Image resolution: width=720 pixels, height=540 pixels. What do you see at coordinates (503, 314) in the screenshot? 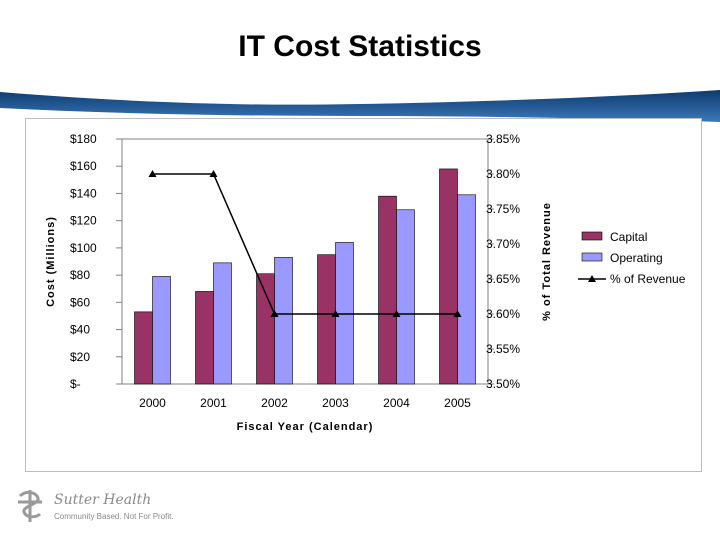
I see `y2-tick-label: 3.60%` at bounding box center [503, 314].